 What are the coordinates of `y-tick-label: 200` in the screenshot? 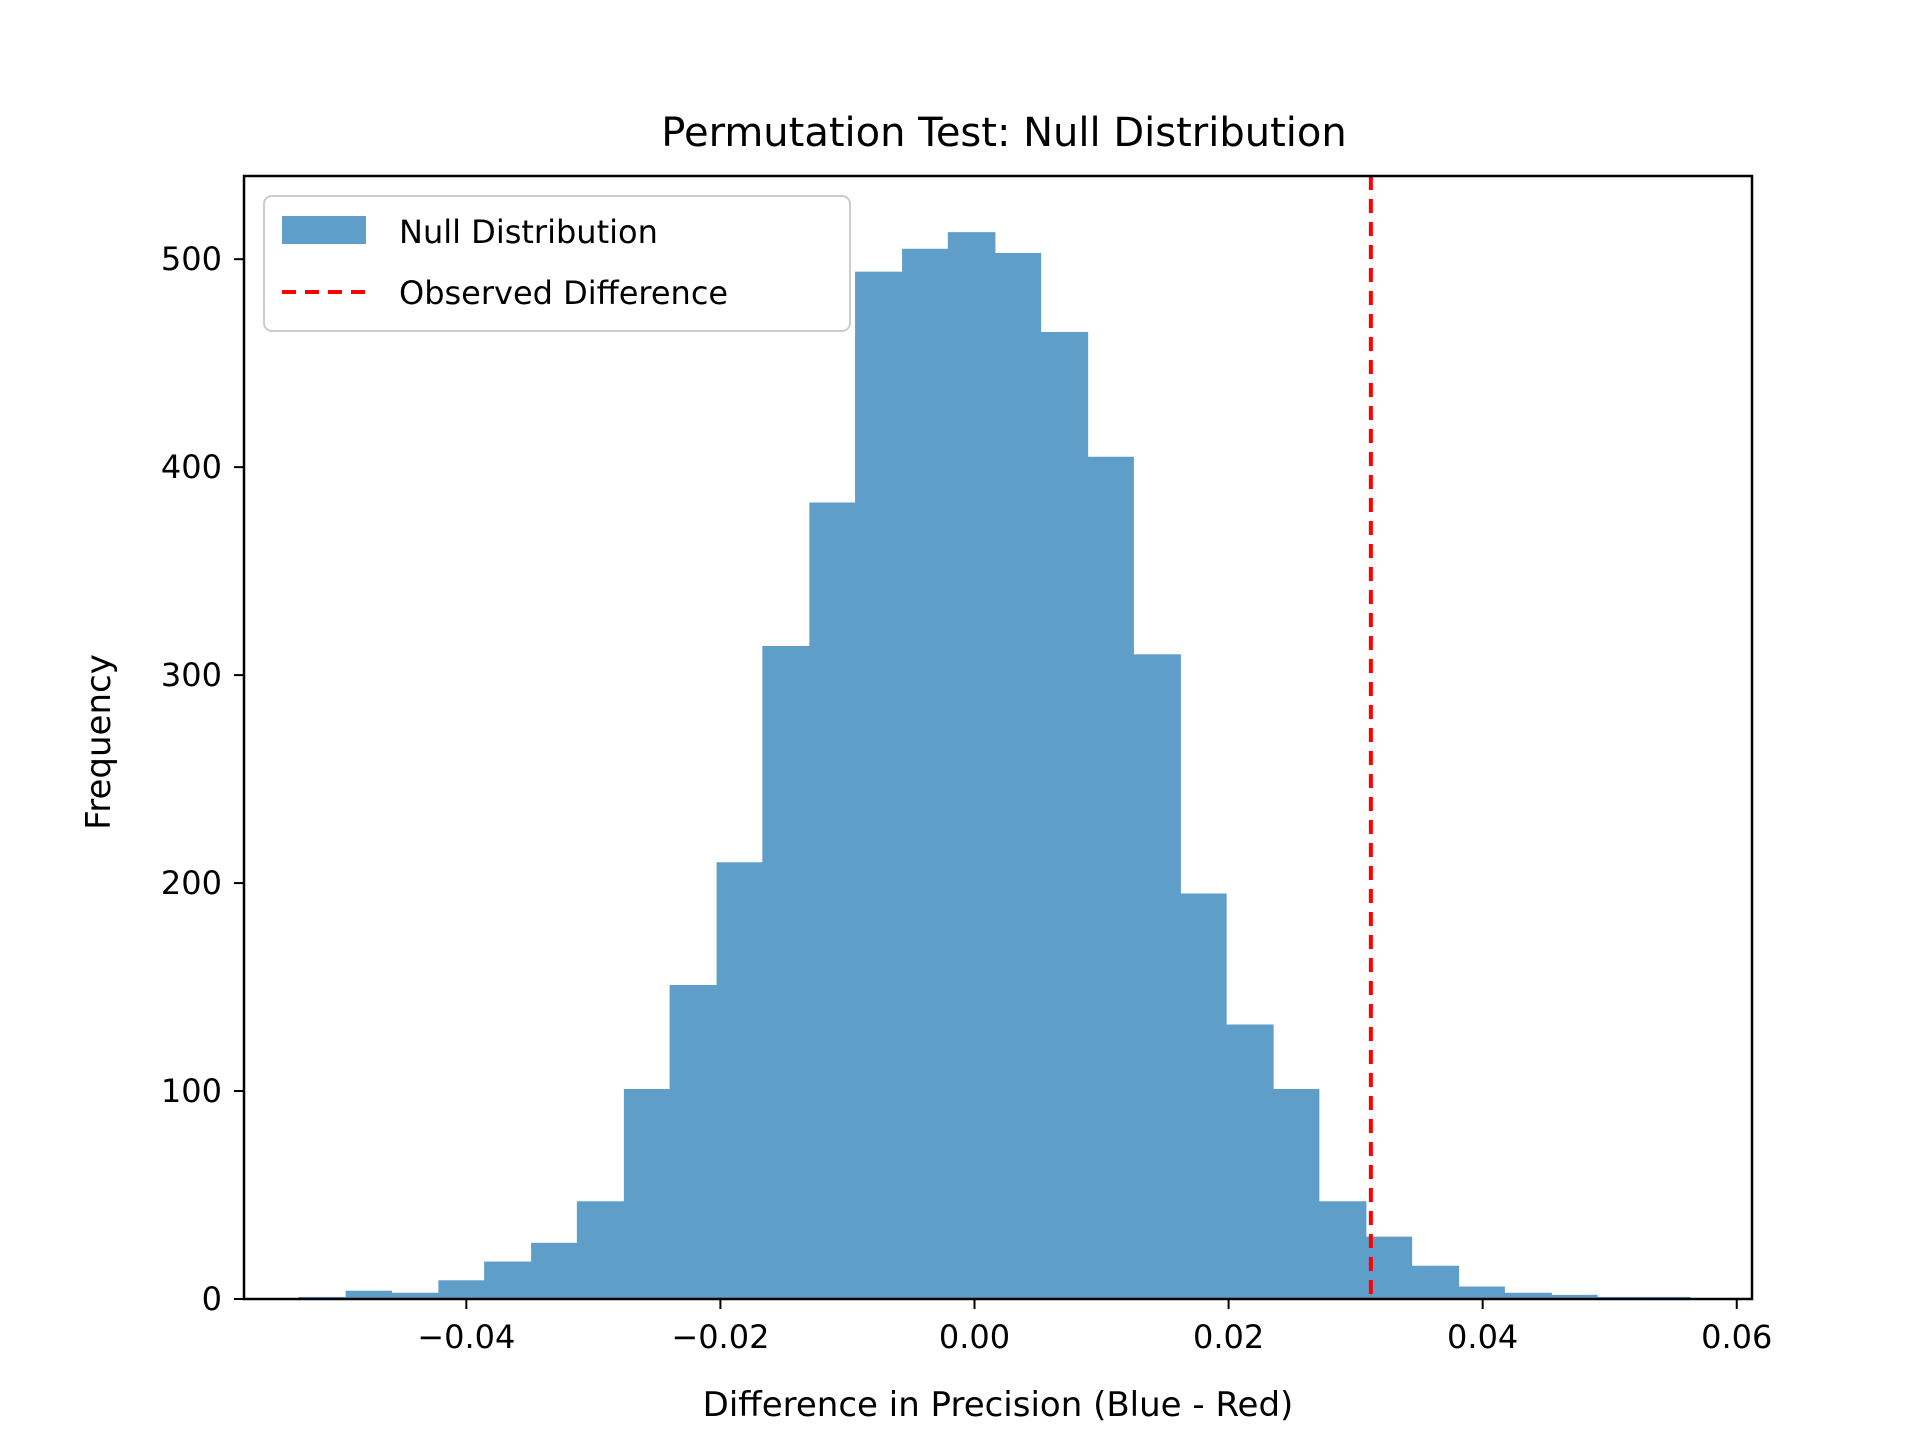 It's located at (191, 883).